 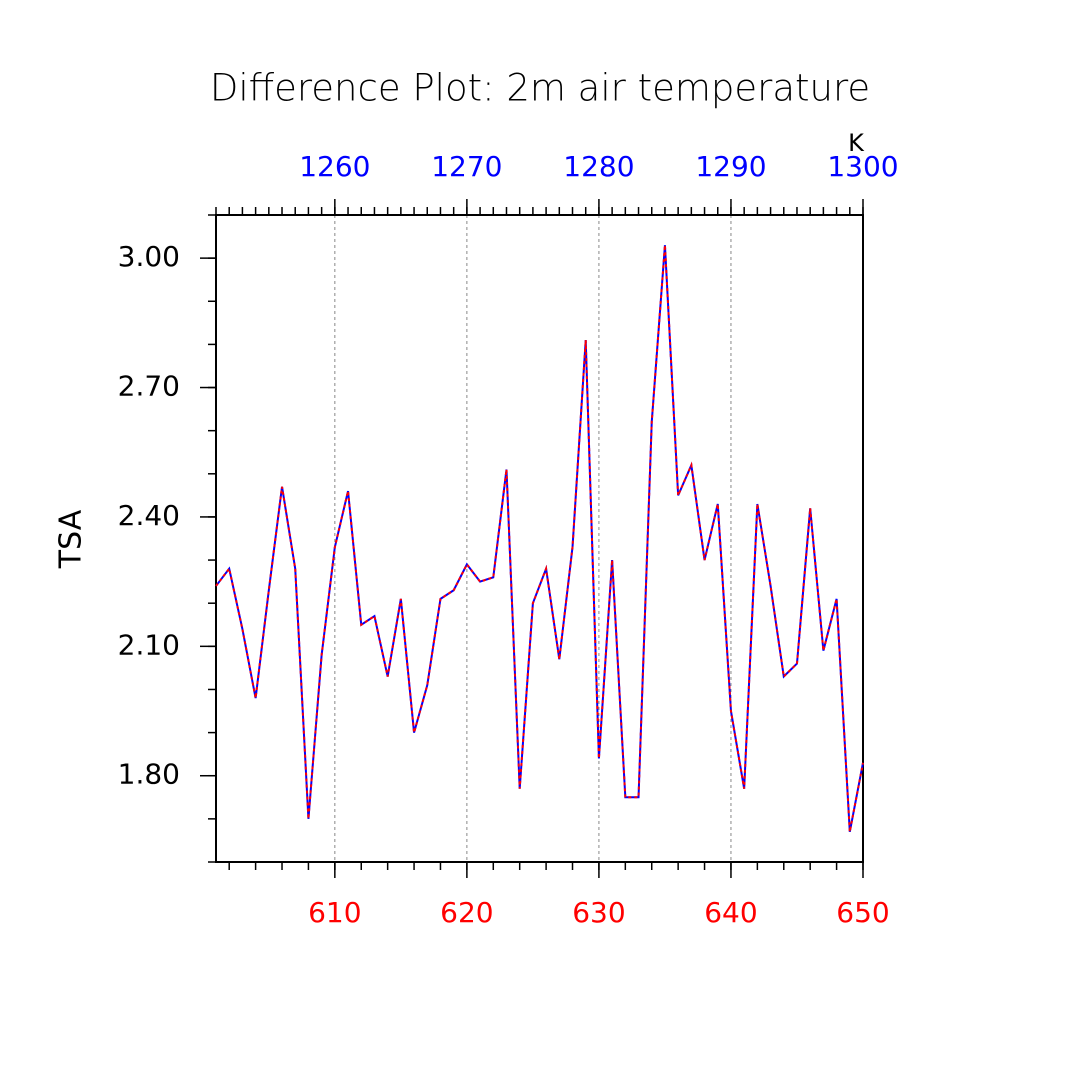 What do you see at coordinates (862, 166) in the screenshot?
I see `x2-tick-label: 1300` at bounding box center [862, 166].